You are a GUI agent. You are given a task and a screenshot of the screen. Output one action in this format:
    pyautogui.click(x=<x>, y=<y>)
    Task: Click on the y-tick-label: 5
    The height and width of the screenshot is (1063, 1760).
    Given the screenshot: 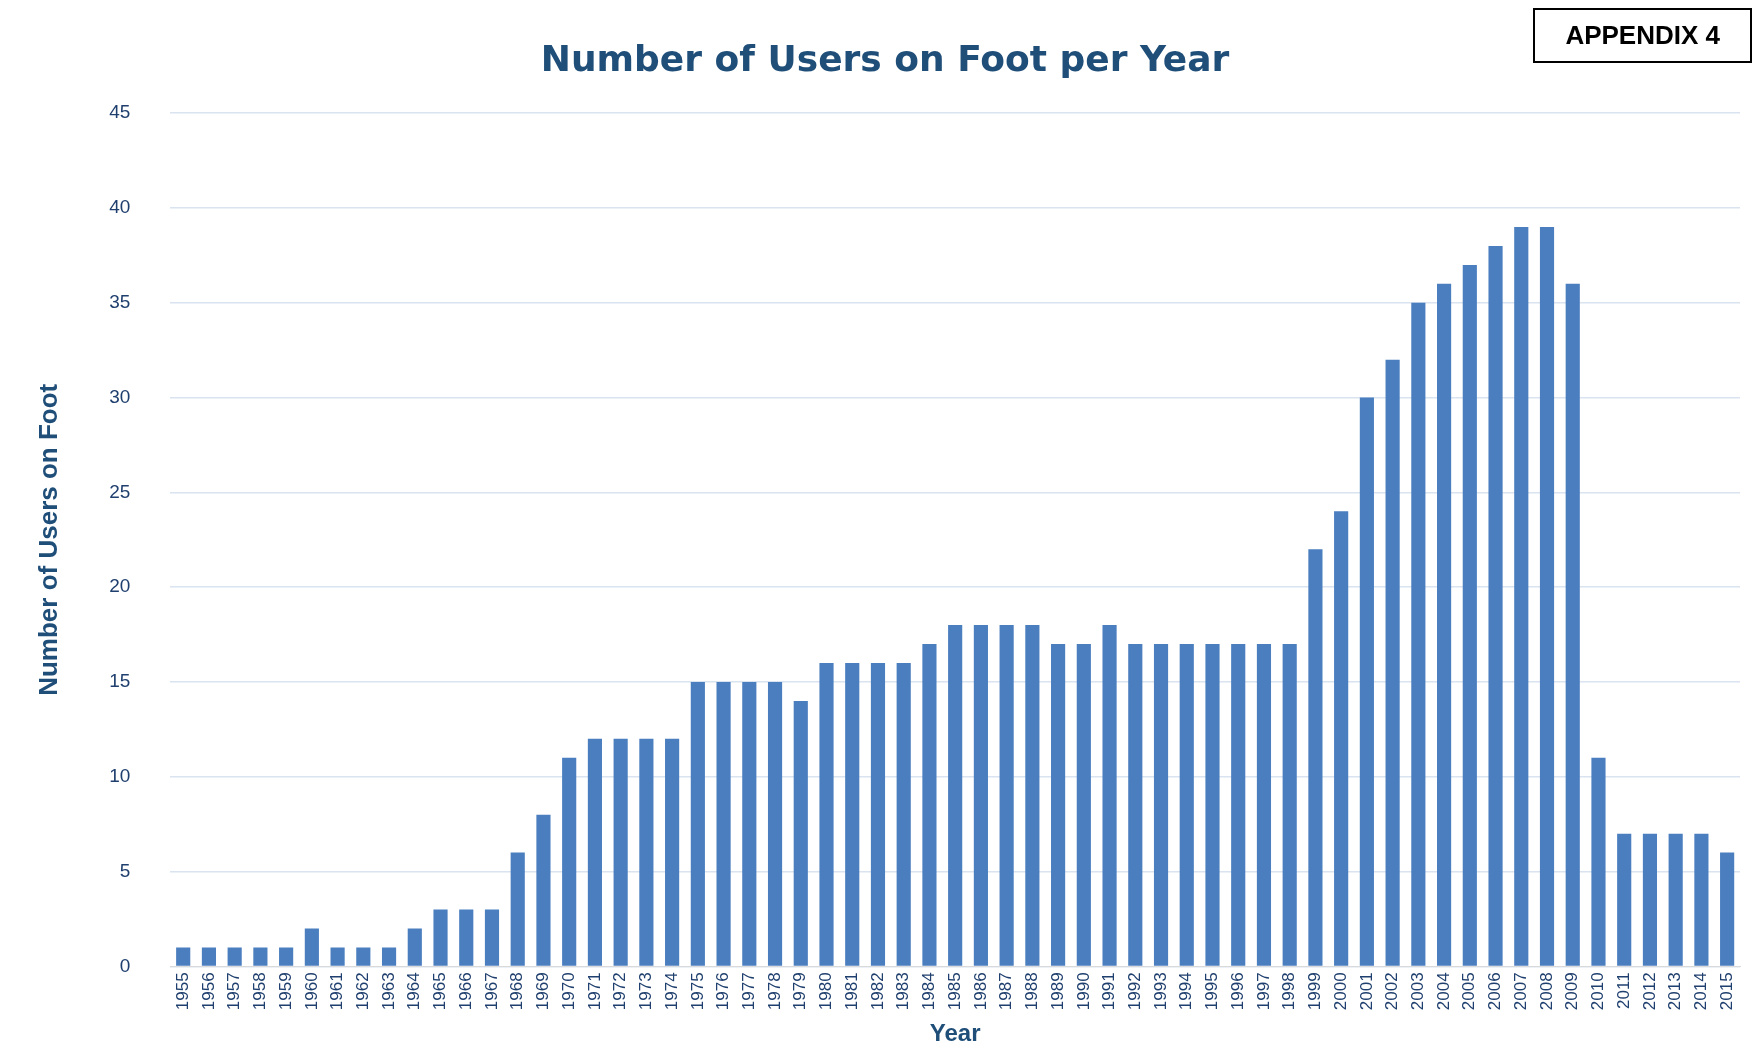 What is the action you would take?
    pyautogui.click(x=125, y=870)
    